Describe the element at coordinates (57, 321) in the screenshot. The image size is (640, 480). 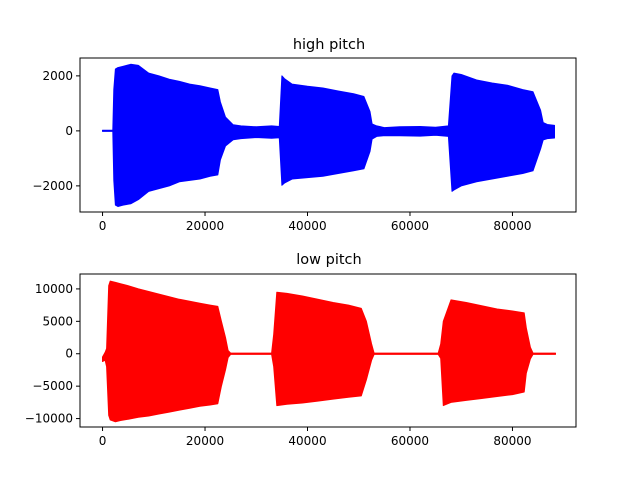
I see `y-tick-label: 5000` at that location.